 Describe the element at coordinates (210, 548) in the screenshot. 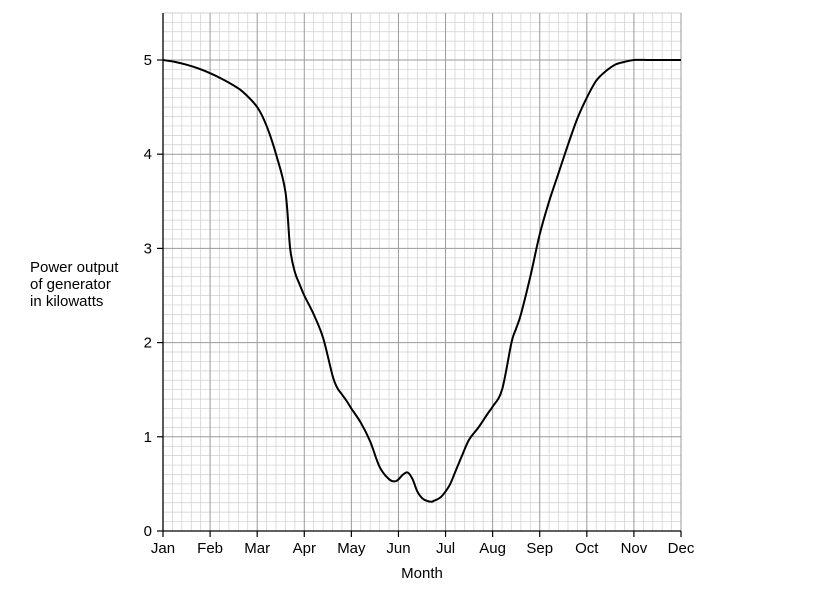

I see `x-tick-label: Feb` at that location.